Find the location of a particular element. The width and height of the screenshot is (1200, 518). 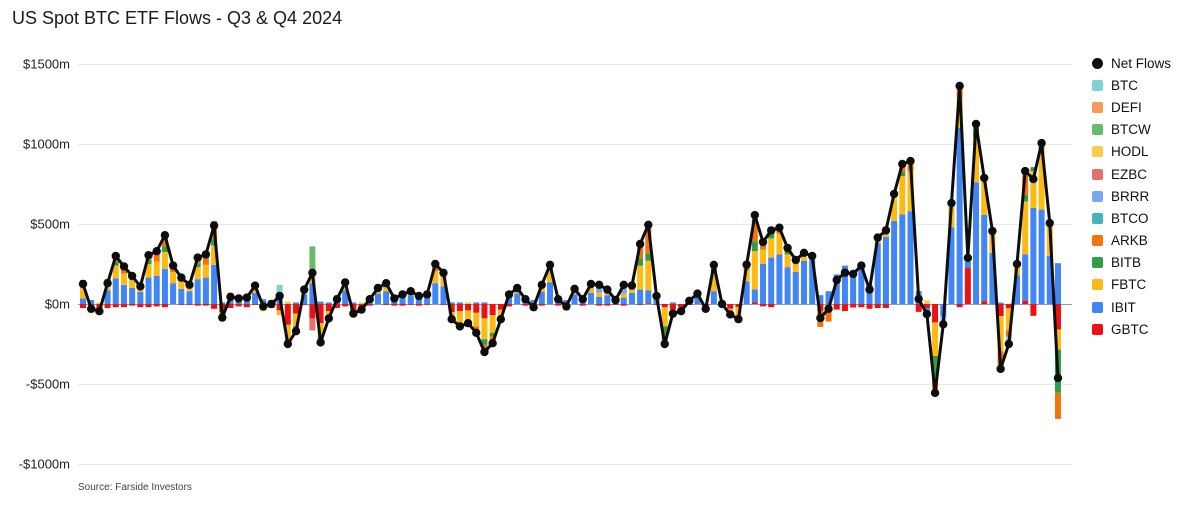

gridline is located at coordinates (575, 224).